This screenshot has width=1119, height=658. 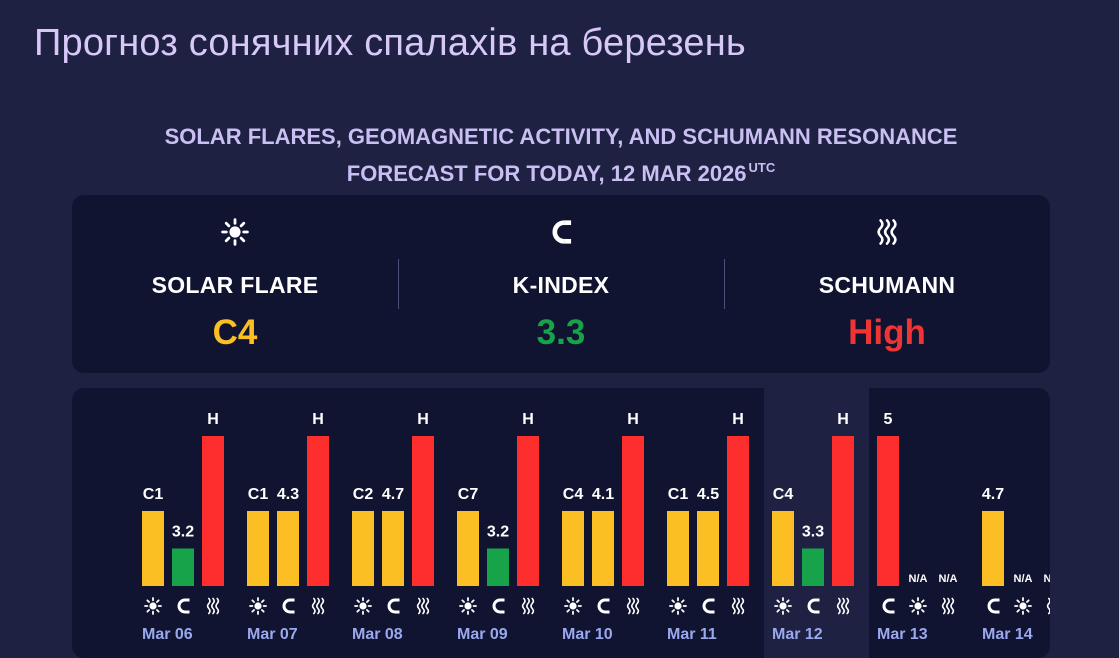 What do you see at coordinates (813, 532) in the screenshot?
I see `k-index-value-label: 3.3` at bounding box center [813, 532].